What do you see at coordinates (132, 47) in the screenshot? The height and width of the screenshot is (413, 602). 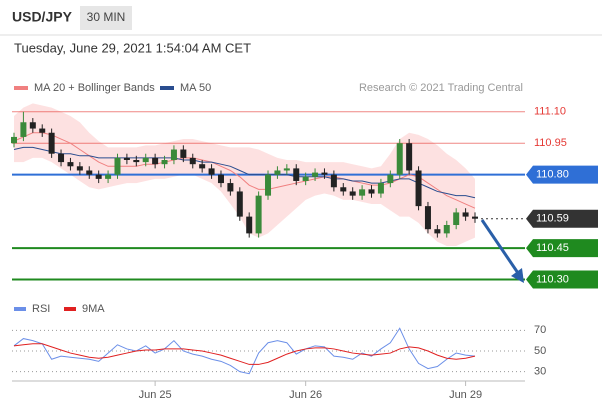 I see `subtitle: Tuesday, June 29, 2021 1:54:04 AM CET` at bounding box center [132, 47].